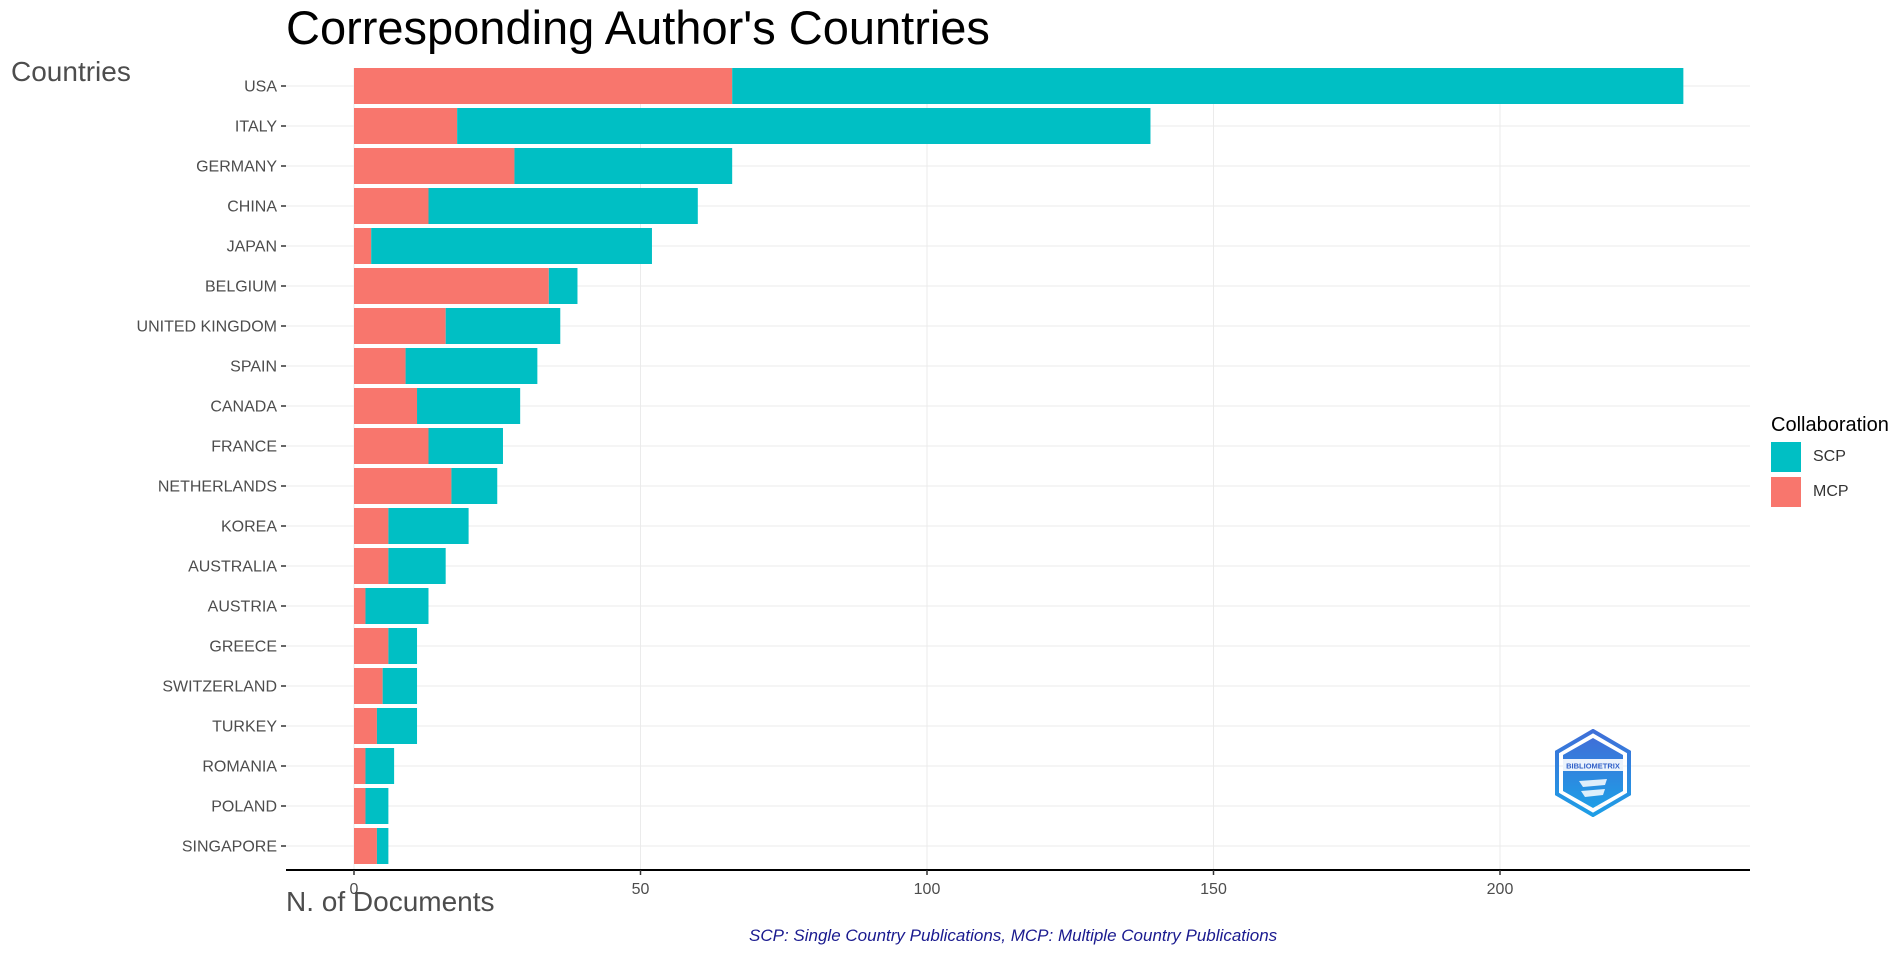 The height and width of the screenshot is (955, 1902). Describe the element at coordinates (243, 607) in the screenshot. I see `y-tick-label: AUSTRIA` at that location.